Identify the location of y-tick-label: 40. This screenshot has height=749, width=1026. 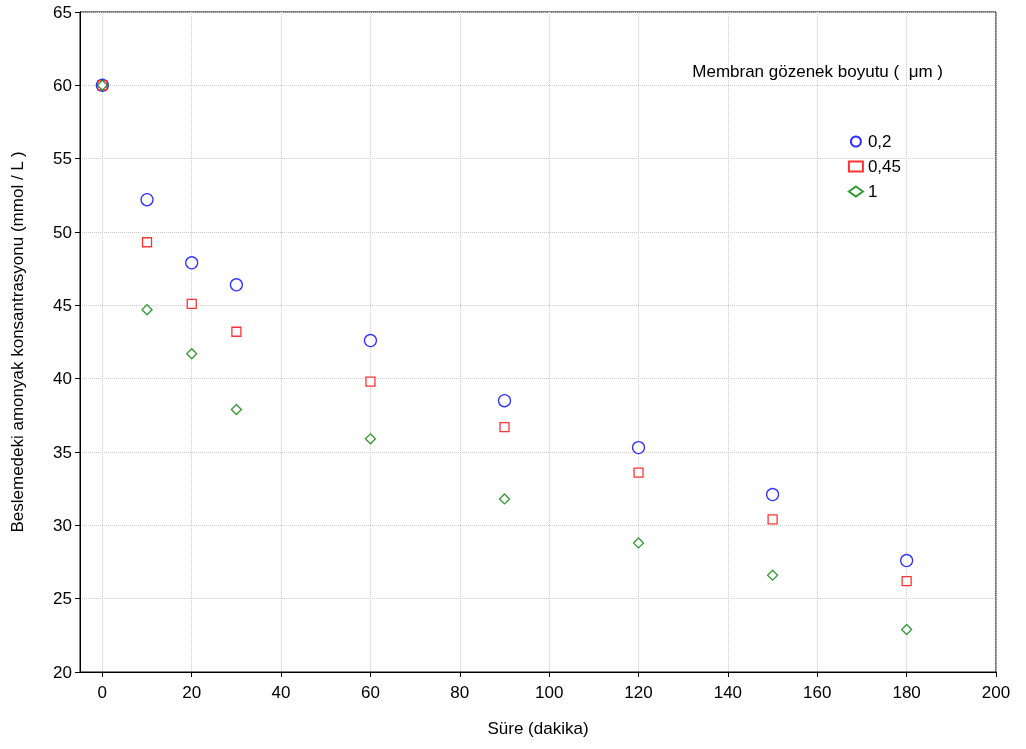
(62, 379).